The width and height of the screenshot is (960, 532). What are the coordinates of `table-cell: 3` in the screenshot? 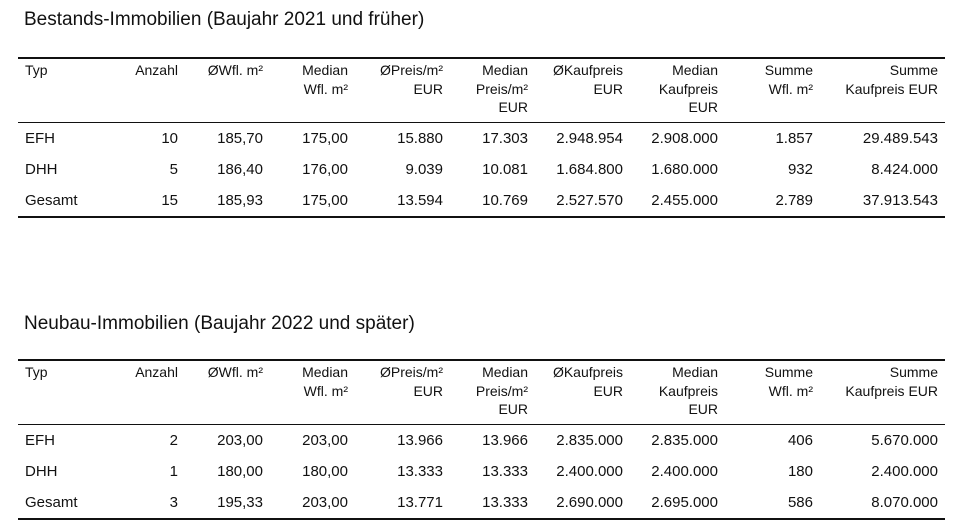 It's located at (173, 502).